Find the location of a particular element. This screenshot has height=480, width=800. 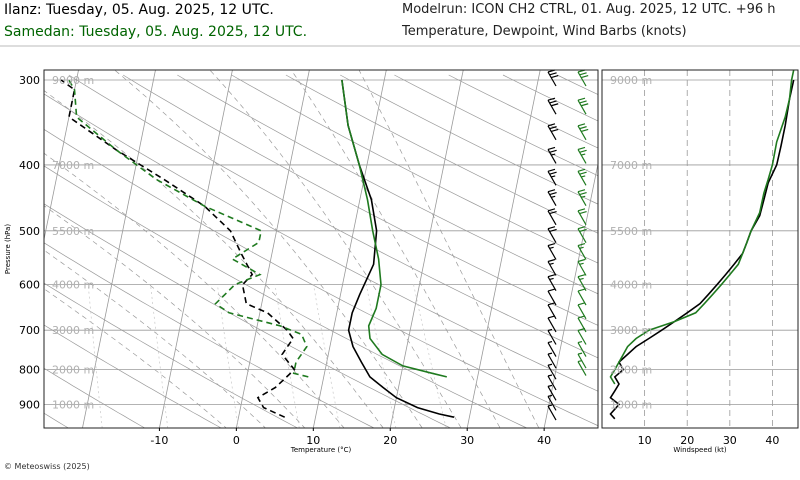

pressure-tick-label: 900 is located at coordinates (29, 404).